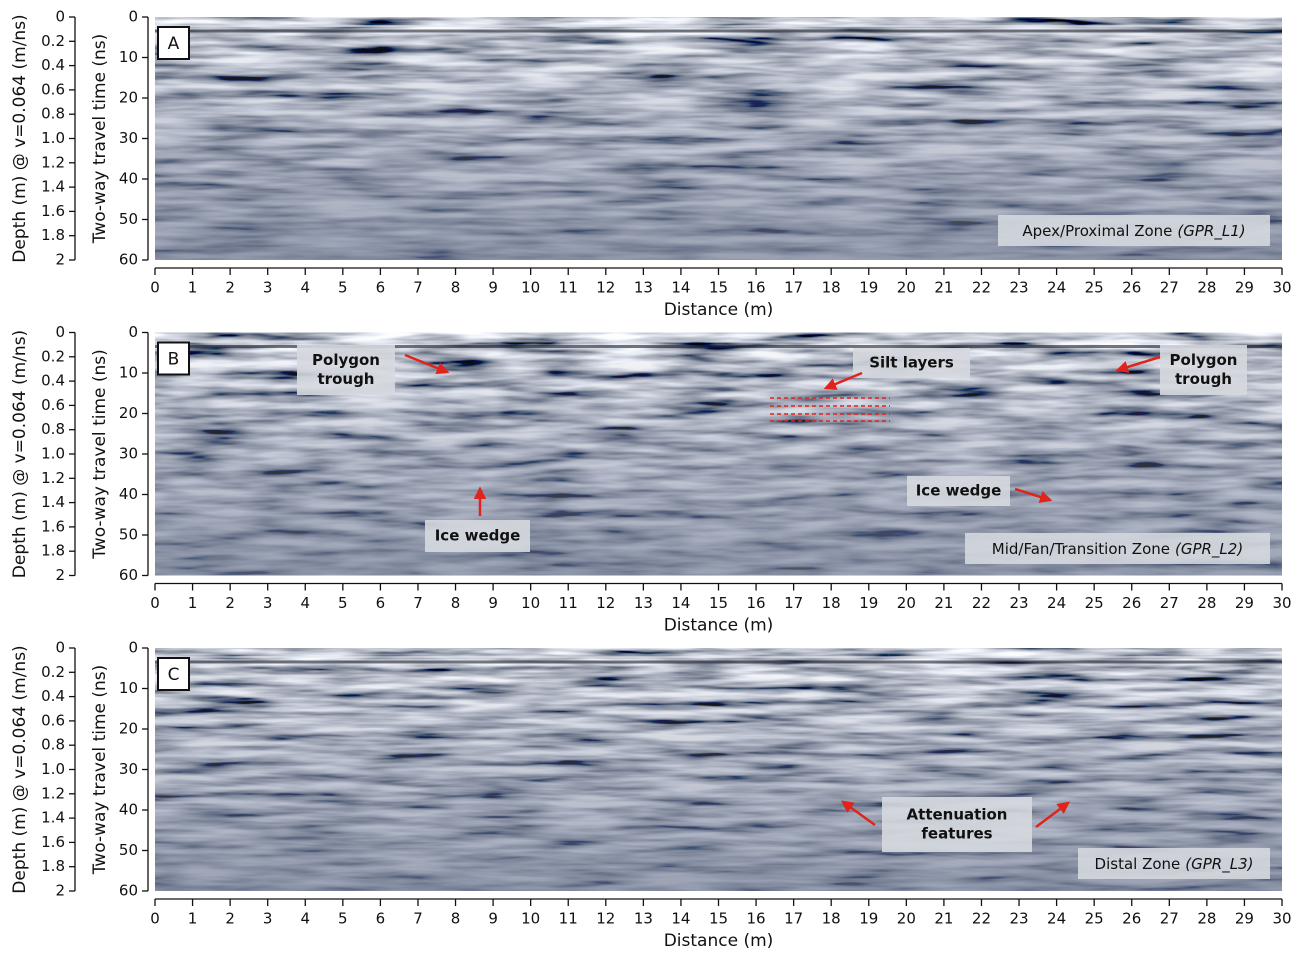 The height and width of the screenshot is (953, 1305). I want to click on y-tick-label: 0, so click(133, 332).